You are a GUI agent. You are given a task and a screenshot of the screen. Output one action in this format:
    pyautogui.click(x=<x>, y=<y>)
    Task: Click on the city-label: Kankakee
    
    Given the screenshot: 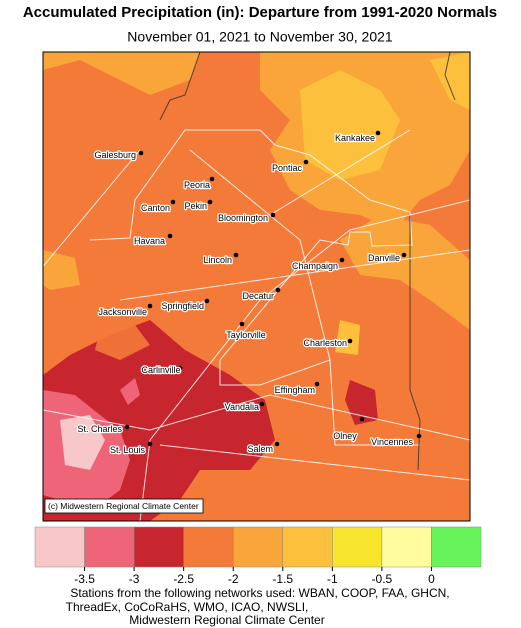 What is the action you would take?
    pyautogui.click(x=355, y=138)
    